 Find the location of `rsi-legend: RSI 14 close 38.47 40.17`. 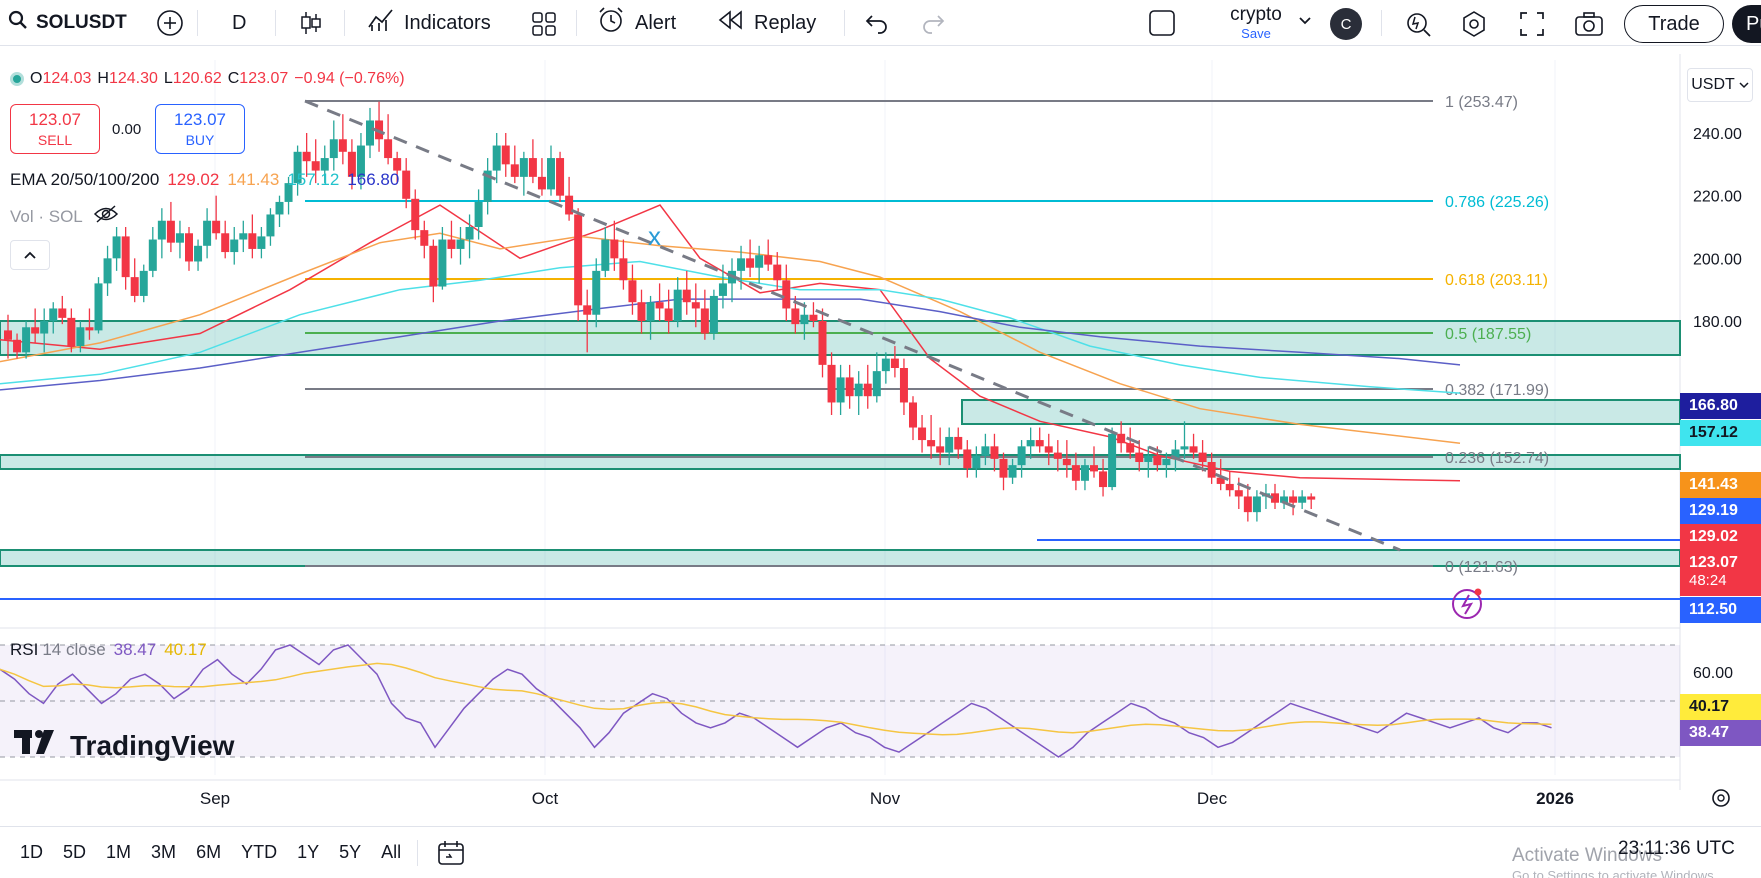

rsi-legend: RSI 14 close 38.47 40.17 is located at coordinates (108, 650).